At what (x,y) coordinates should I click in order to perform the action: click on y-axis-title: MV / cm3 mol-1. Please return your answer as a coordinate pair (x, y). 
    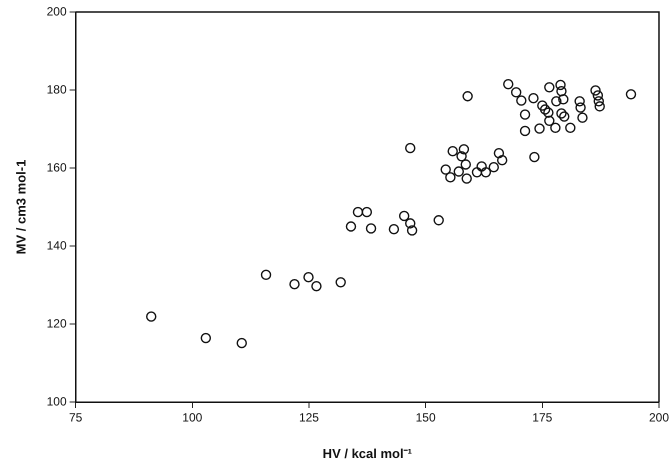
    Looking at the image, I should click on (20, 207).